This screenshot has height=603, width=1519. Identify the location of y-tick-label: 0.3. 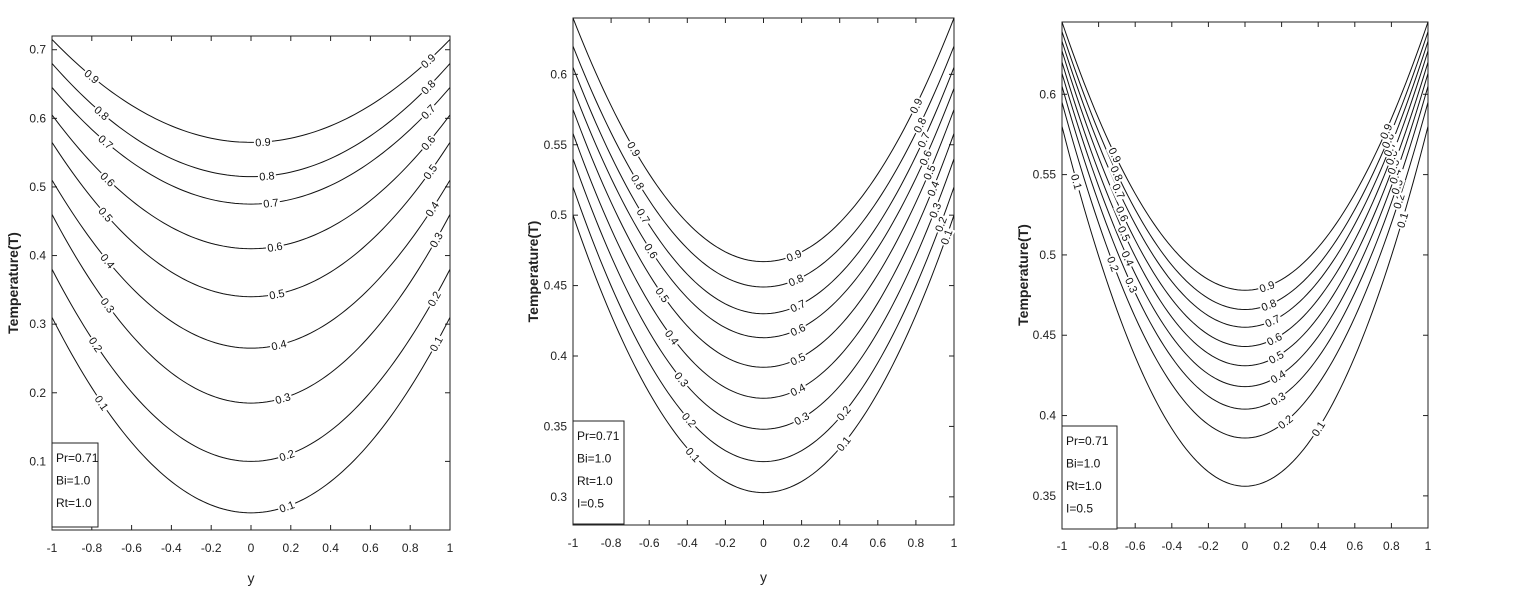
(37, 324).